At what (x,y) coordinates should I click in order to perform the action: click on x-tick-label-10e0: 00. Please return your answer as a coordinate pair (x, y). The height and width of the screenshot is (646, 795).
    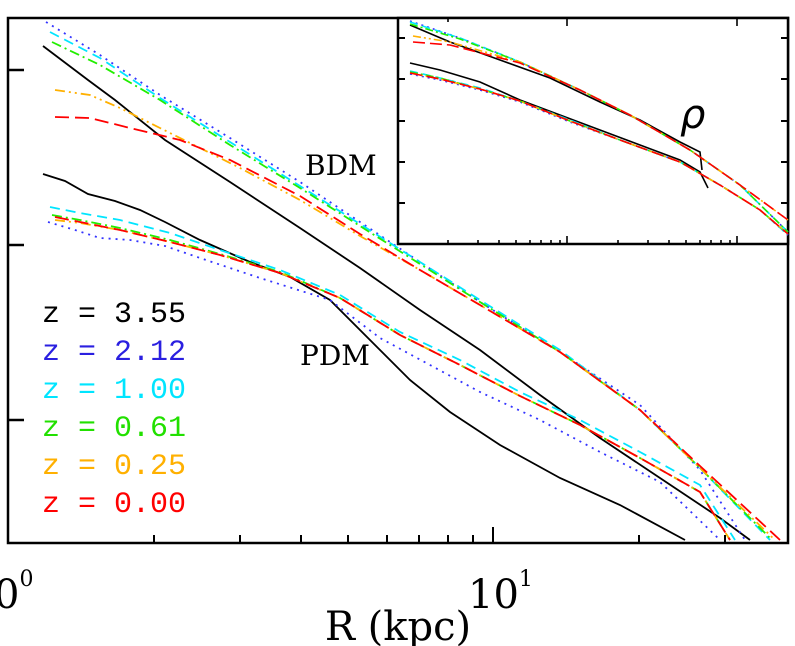
    Looking at the image, I should click on (16, 592).